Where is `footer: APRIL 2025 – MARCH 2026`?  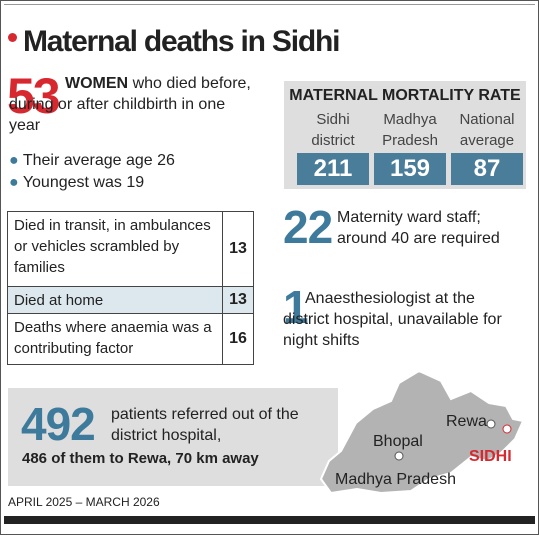 footer: APRIL 2025 – MARCH 2026 is located at coordinates (84, 502).